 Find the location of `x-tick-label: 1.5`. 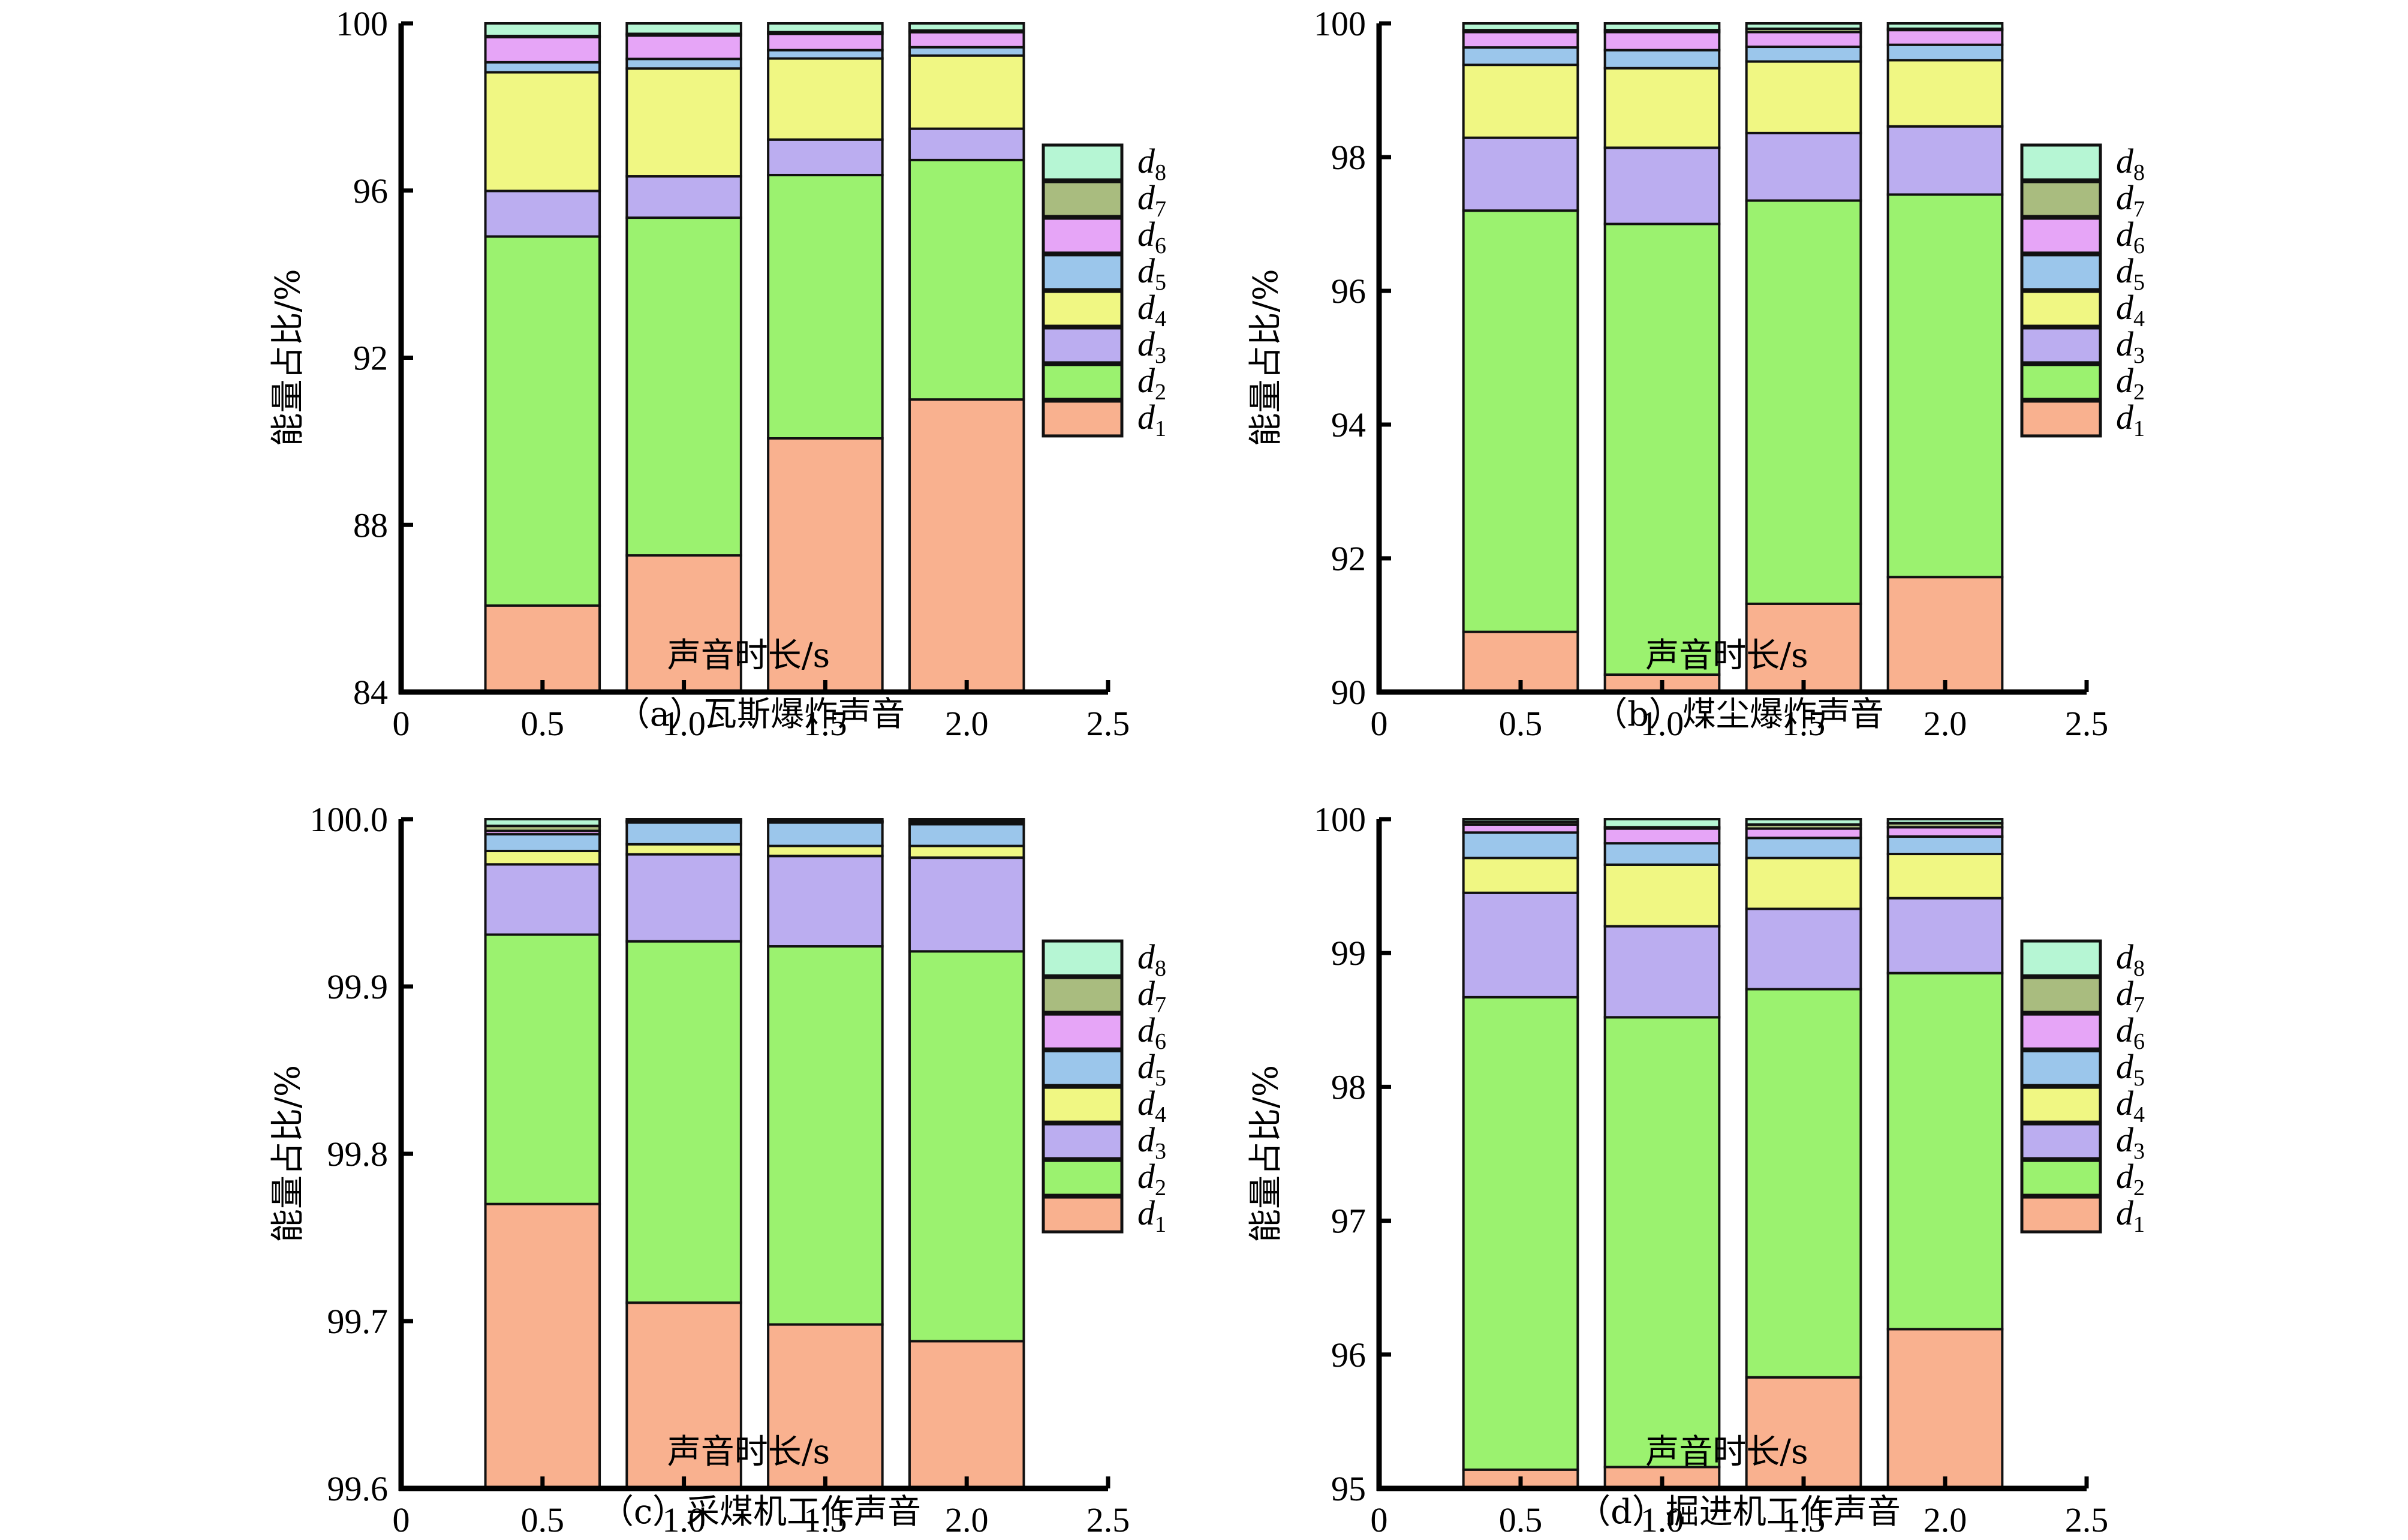

x-tick-label: 1.5 is located at coordinates (1804, 1519).